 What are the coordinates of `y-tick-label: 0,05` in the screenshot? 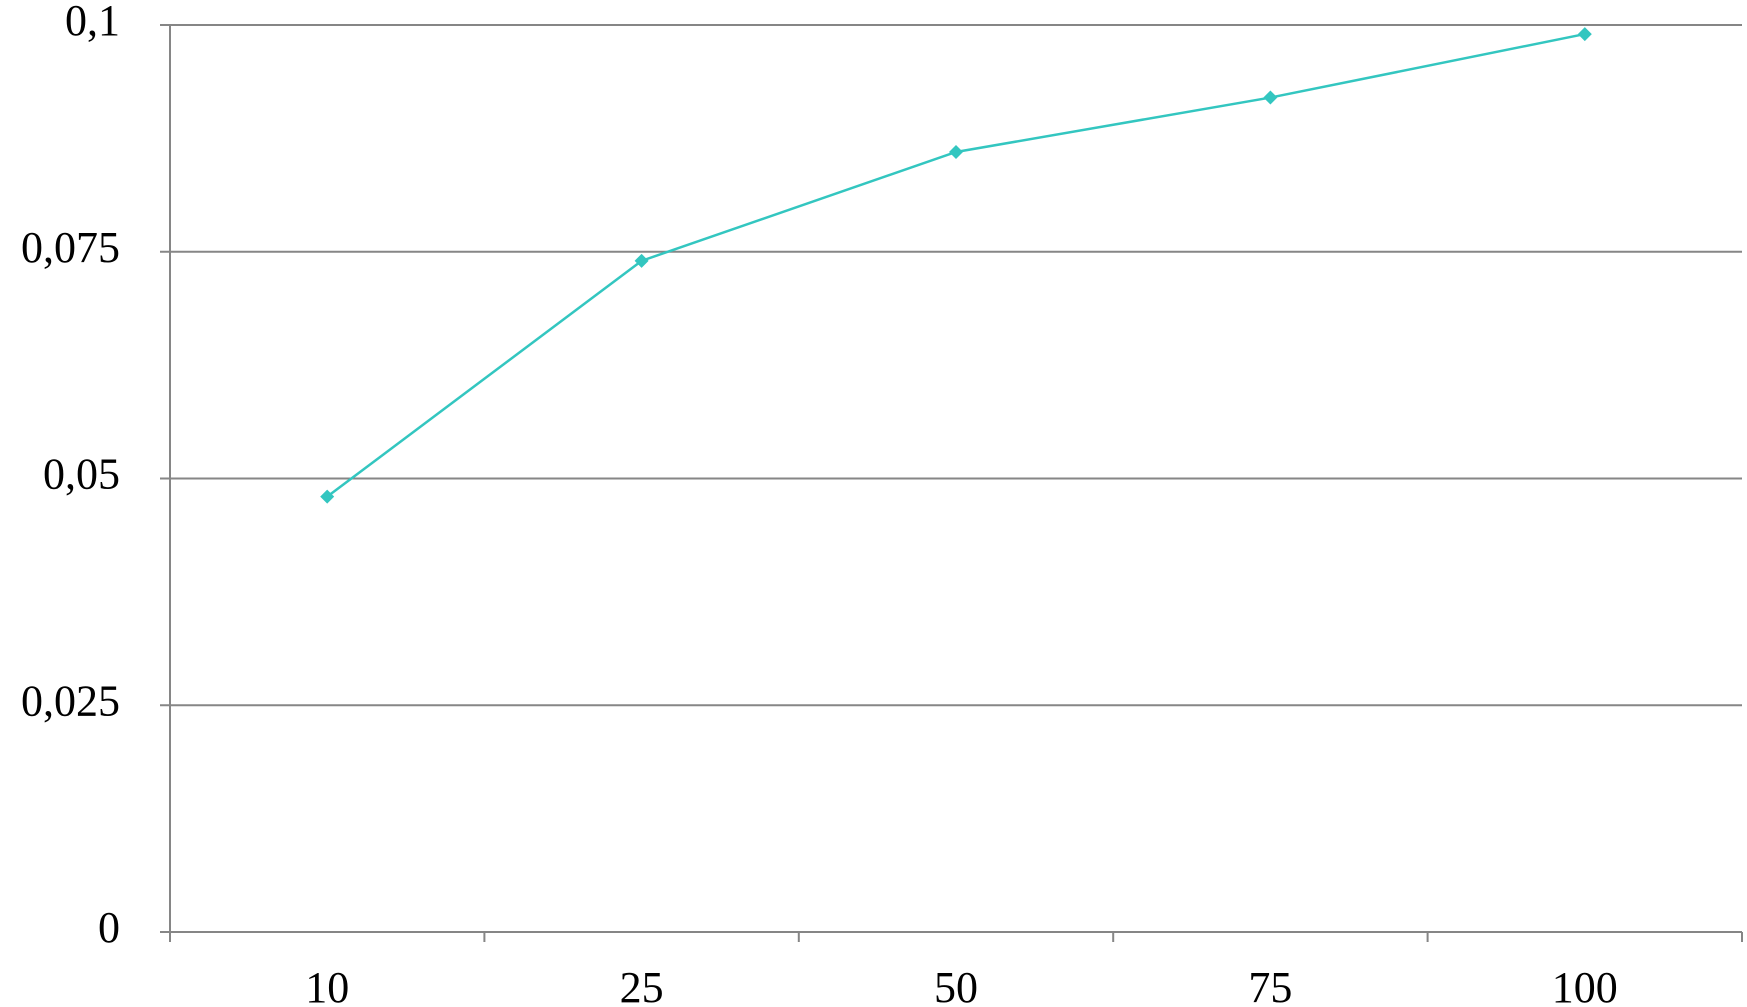 It's located at (81, 474).